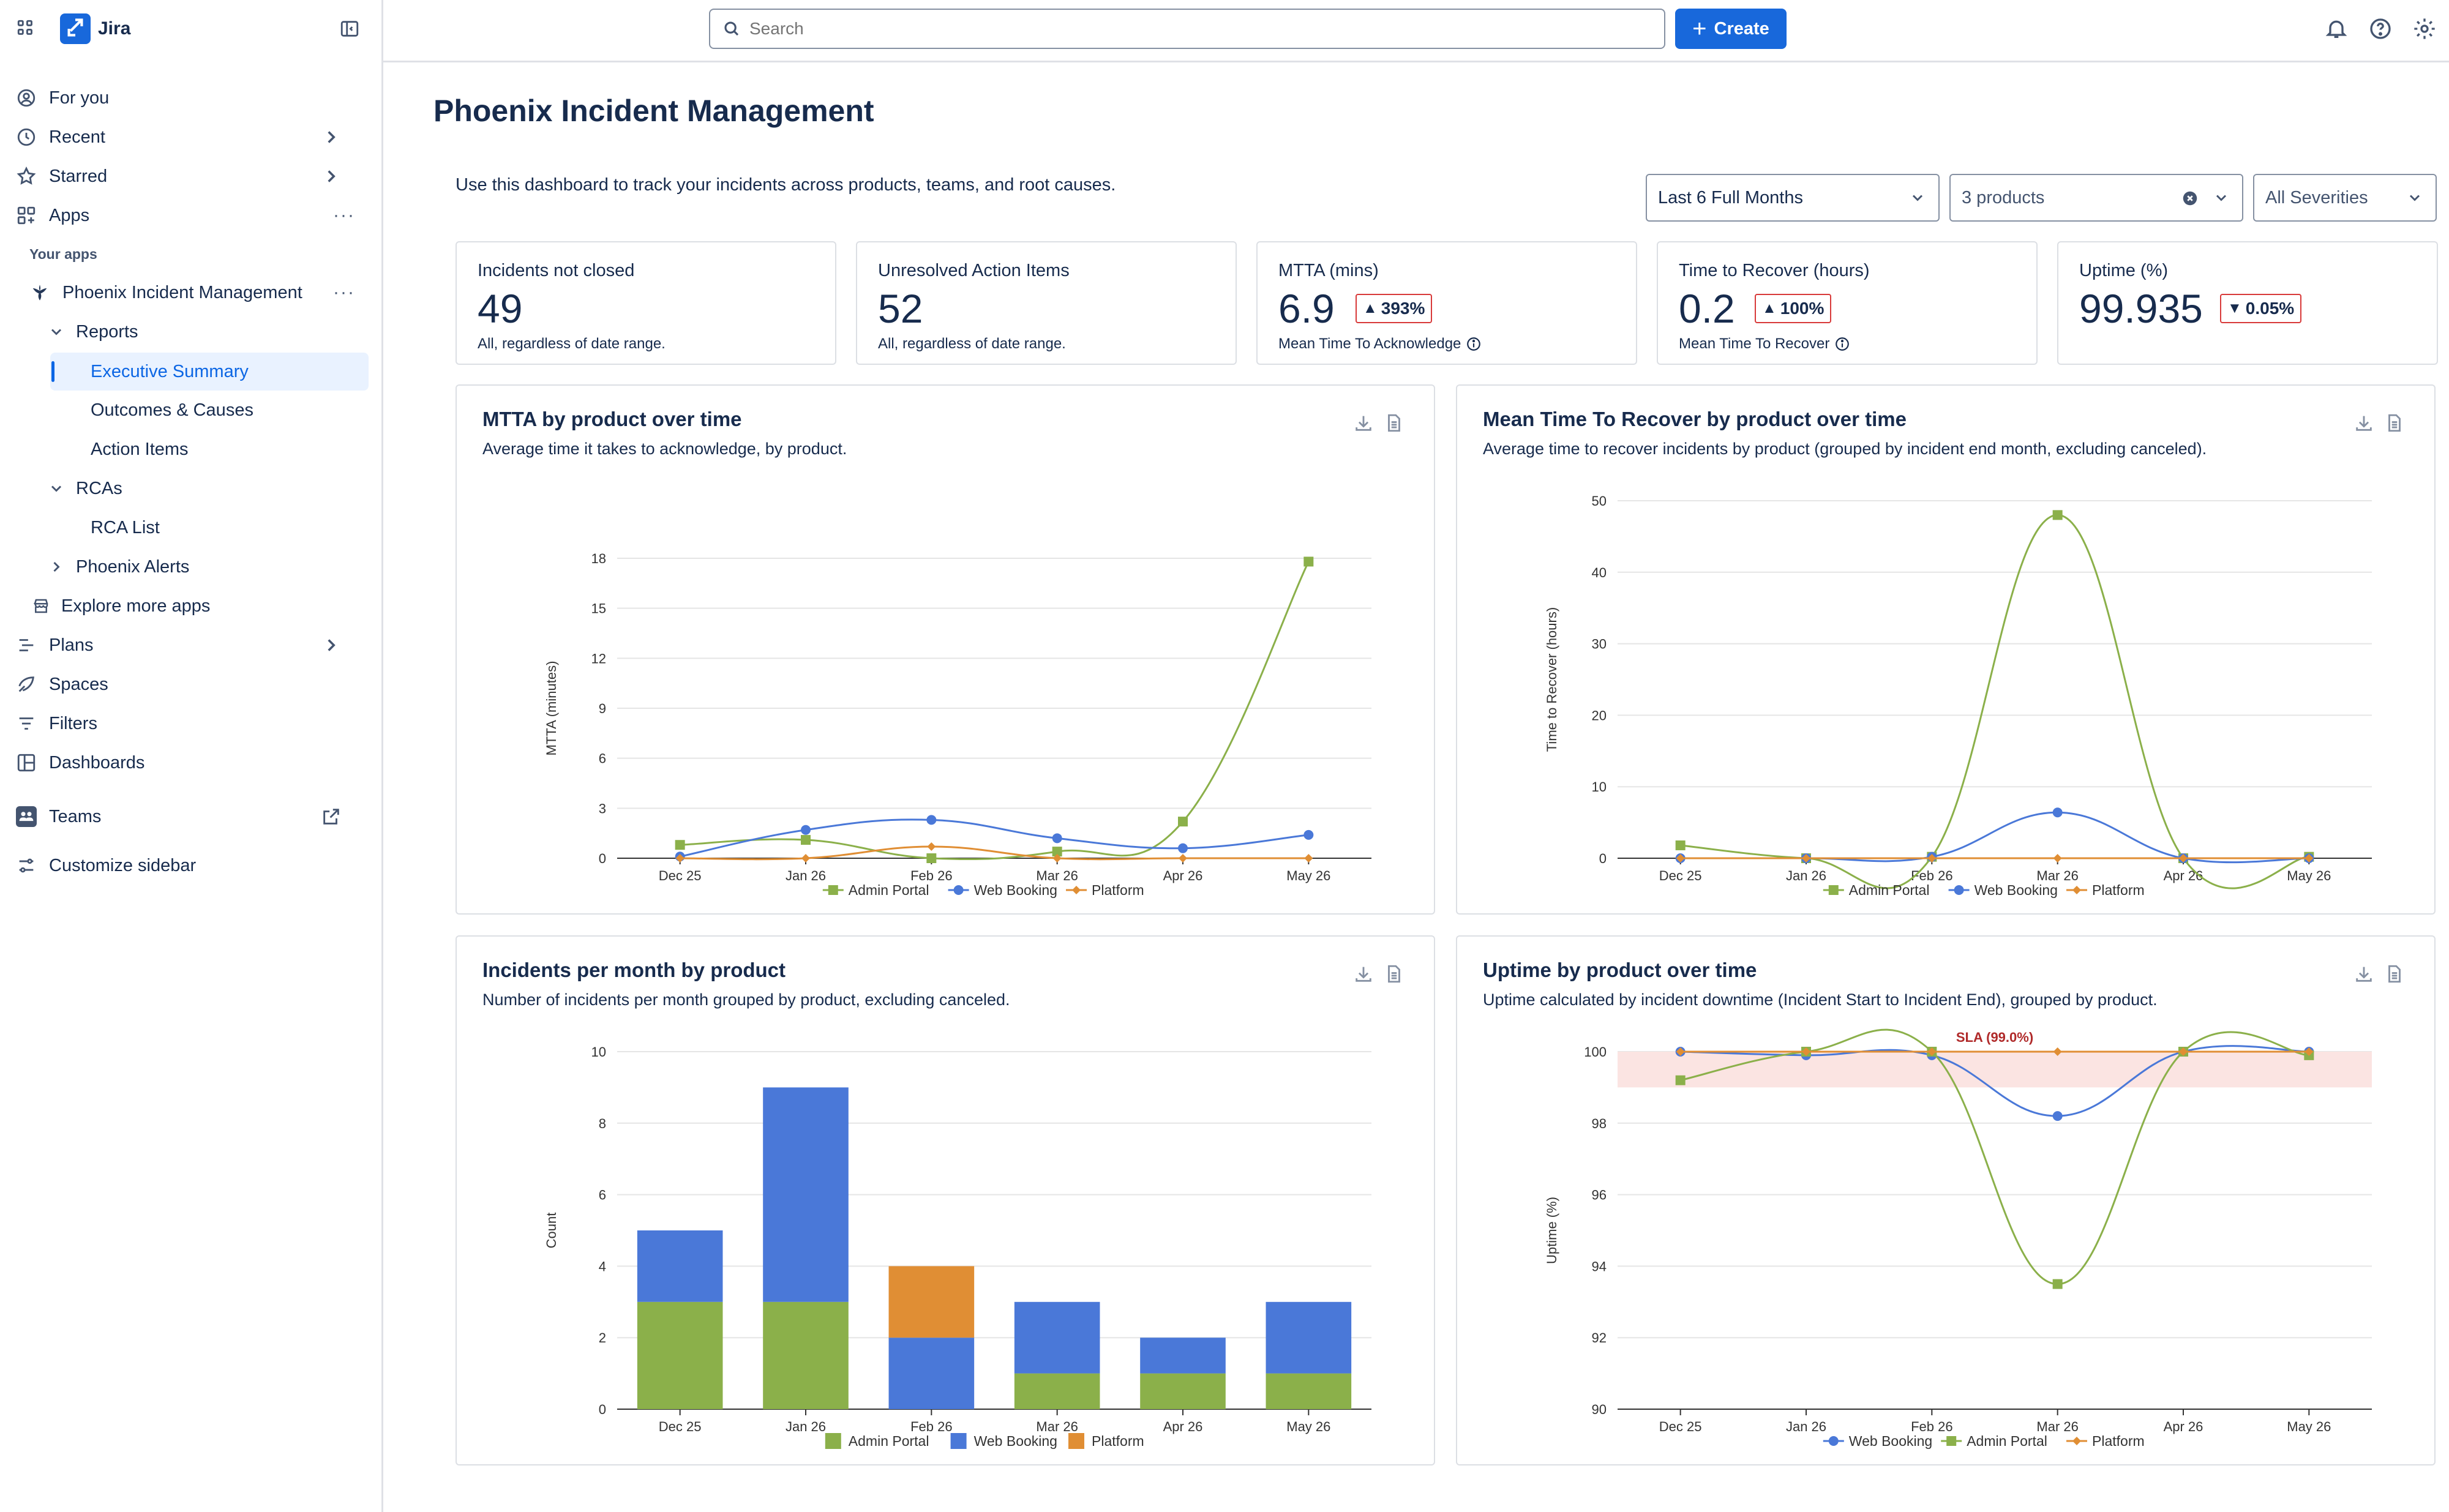 This screenshot has height=1512, width=2449. I want to click on app-name: Jira, so click(114, 28).